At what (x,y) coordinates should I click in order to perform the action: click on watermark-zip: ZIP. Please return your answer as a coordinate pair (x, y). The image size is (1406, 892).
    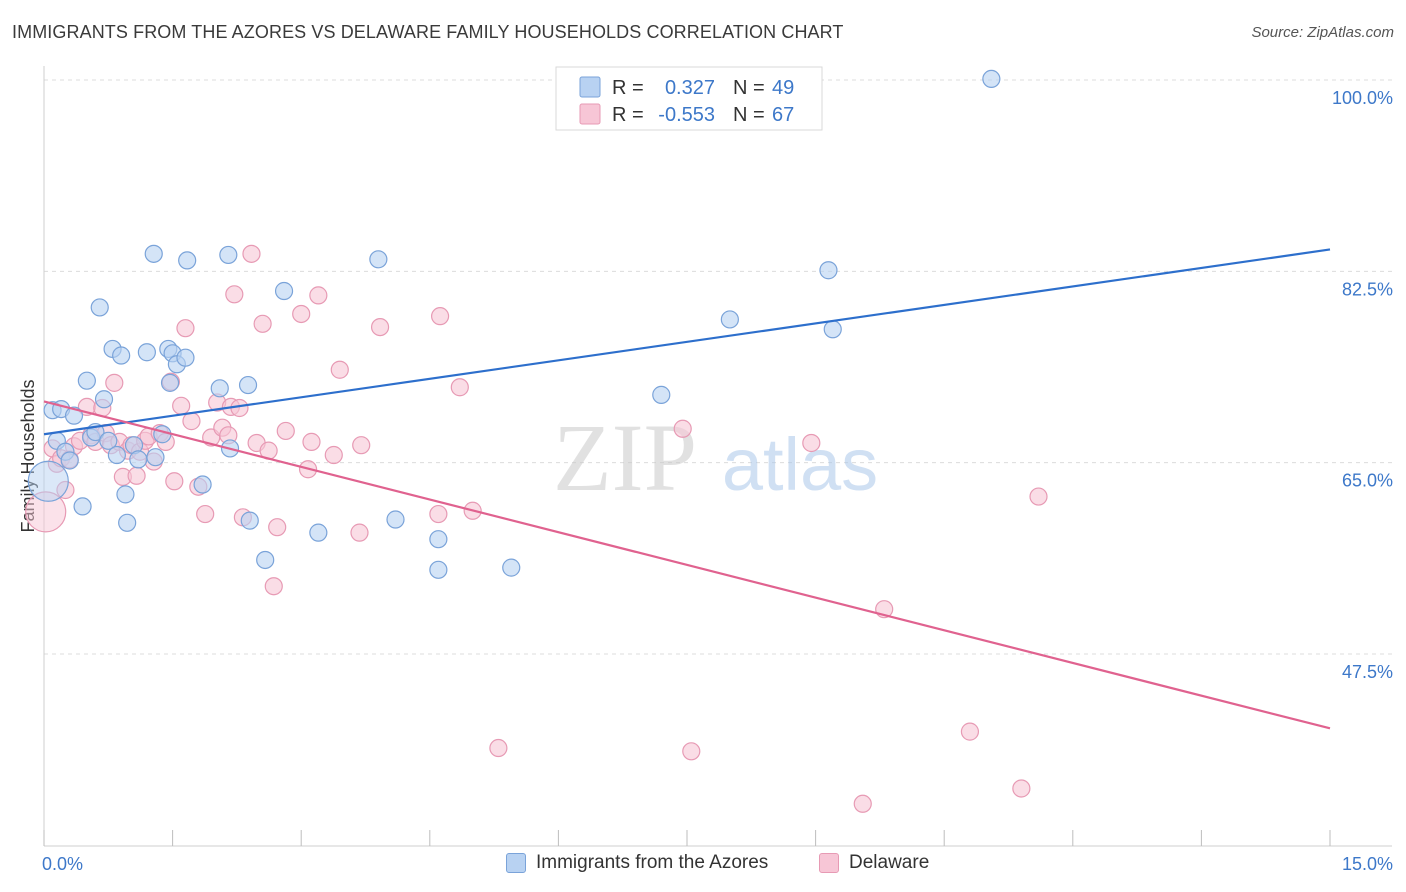
    Looking at the image, I should click on (625, 457).